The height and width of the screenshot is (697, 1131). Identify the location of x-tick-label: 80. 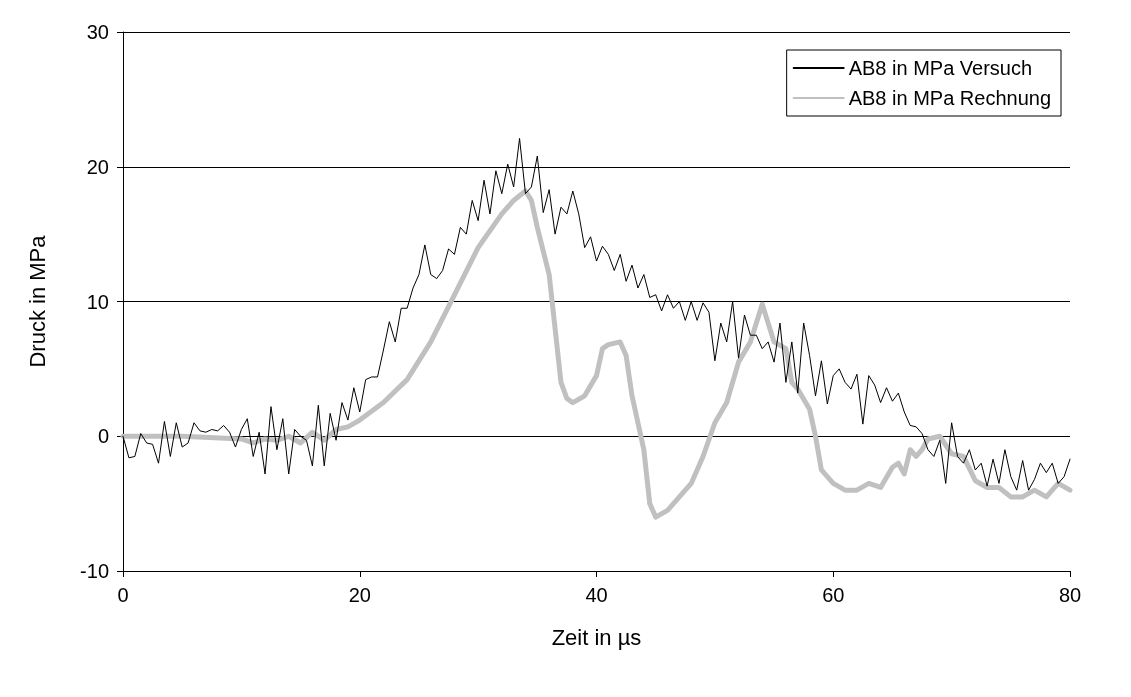
(1070, 595).